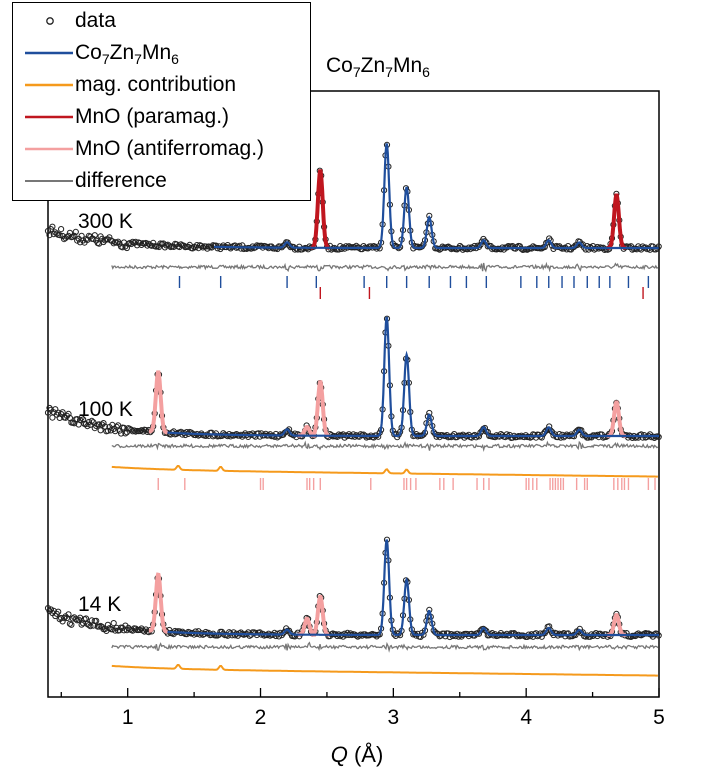 The height and width of the screenshot is (774, 704). I want to click on x-axis-unit: (Å), so click(365, 754).